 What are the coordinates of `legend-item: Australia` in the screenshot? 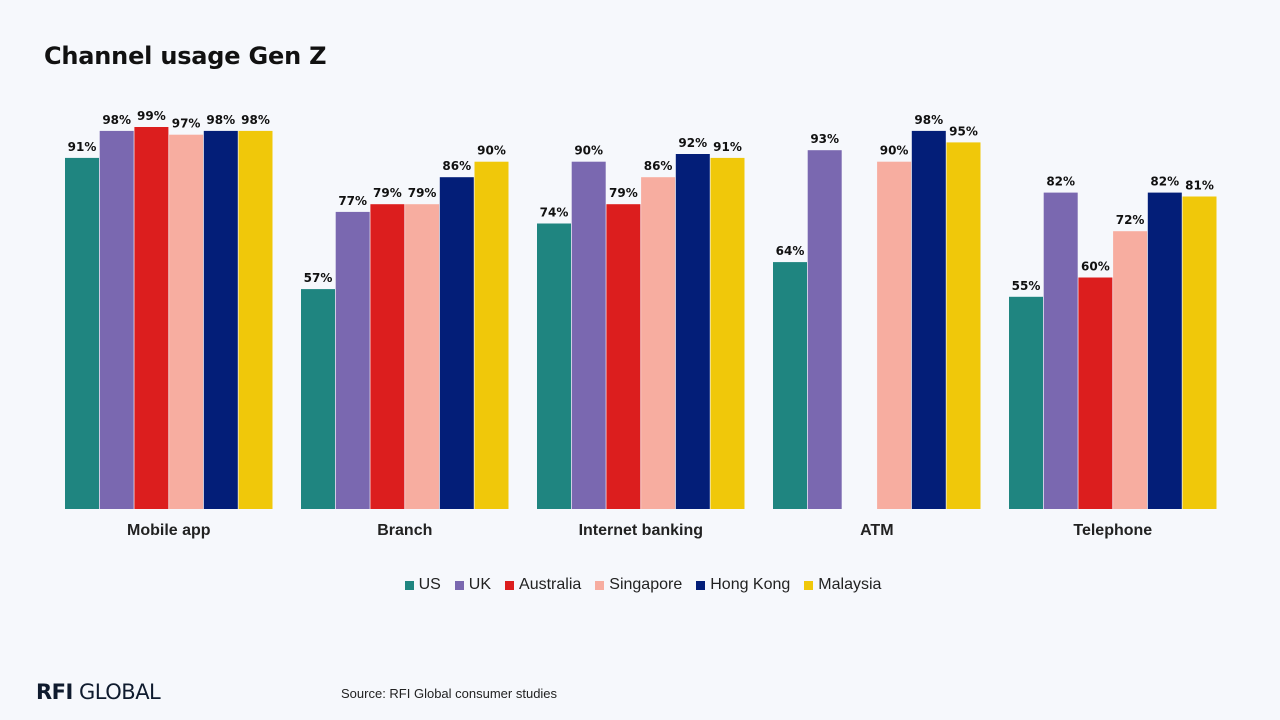 It's located at (543, 585).